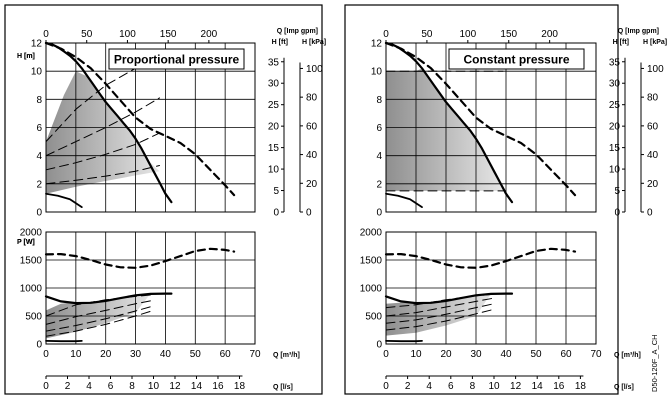  I want to click on head-tick-m: 0, so click(39, 213).